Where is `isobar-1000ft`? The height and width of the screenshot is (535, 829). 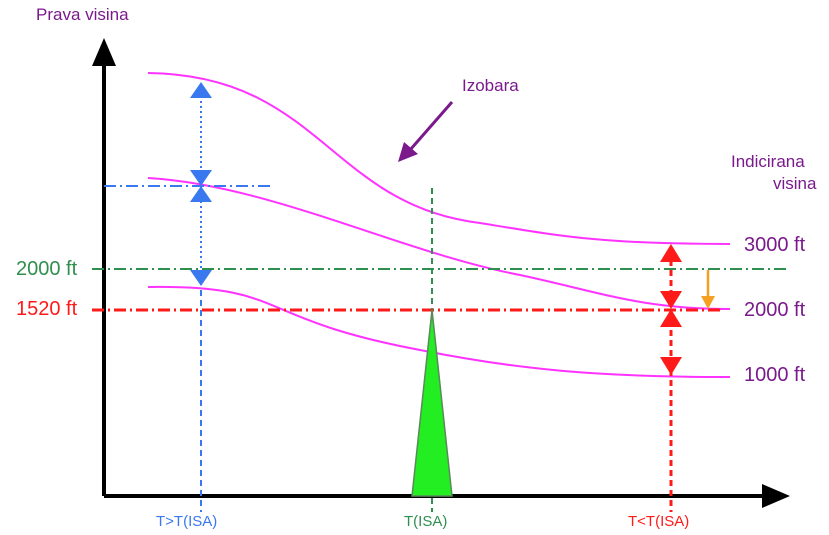
isobar-1000ft is located at coordinates (439, 331).